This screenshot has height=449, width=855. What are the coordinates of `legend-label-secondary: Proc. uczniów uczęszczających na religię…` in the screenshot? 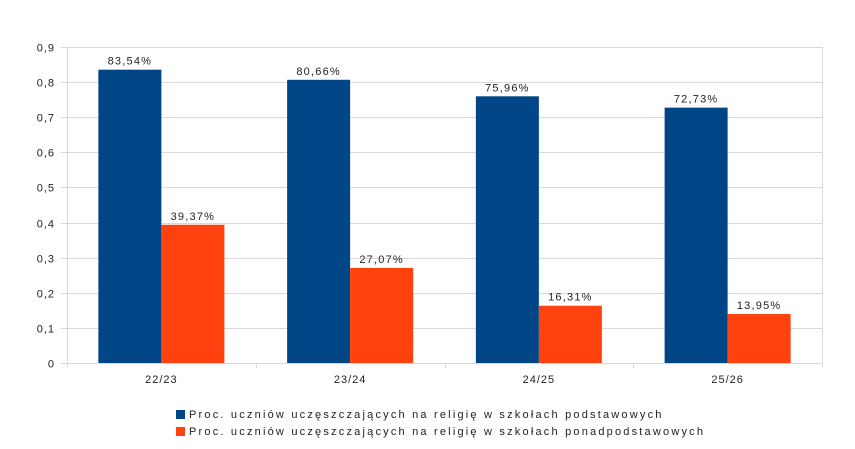 It's located at (447, 431).